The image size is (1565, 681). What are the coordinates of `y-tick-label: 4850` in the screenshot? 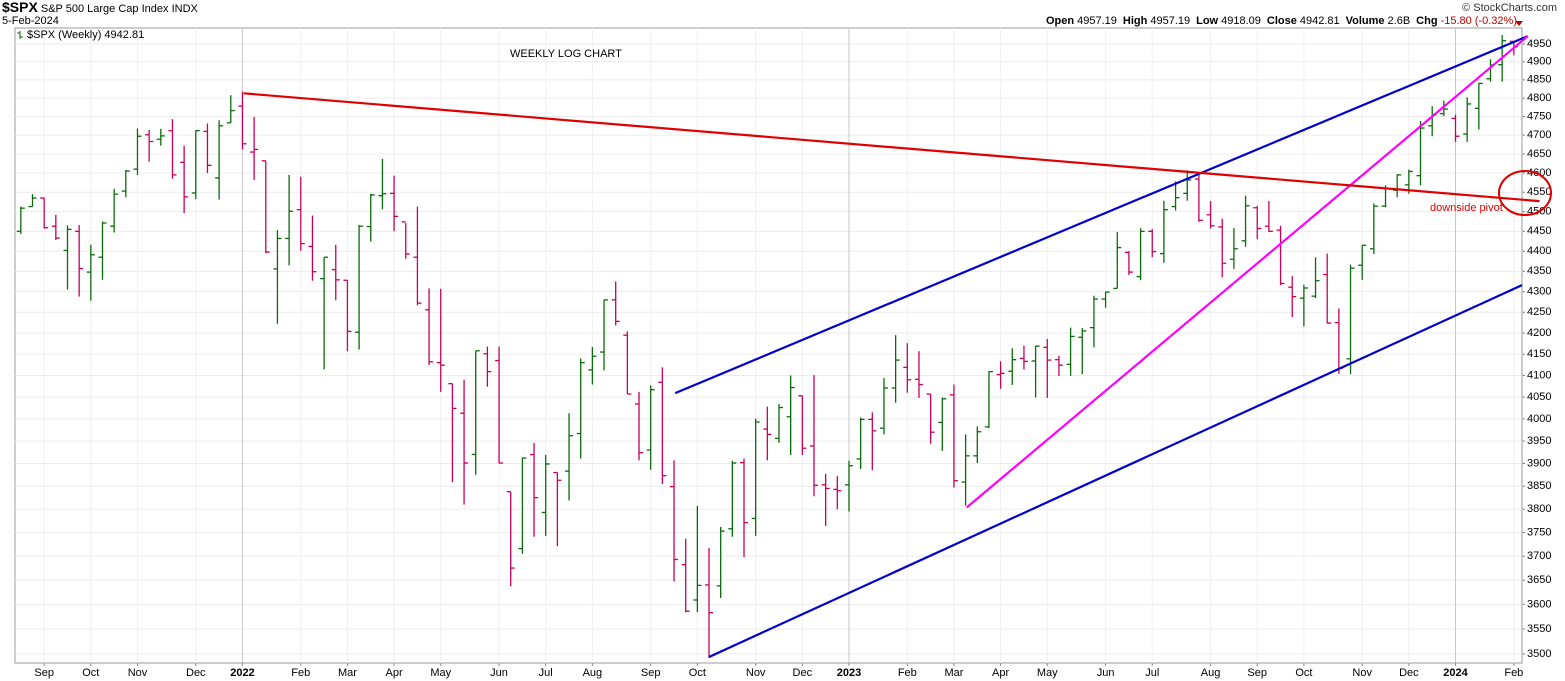 It's located at (1539, 80).